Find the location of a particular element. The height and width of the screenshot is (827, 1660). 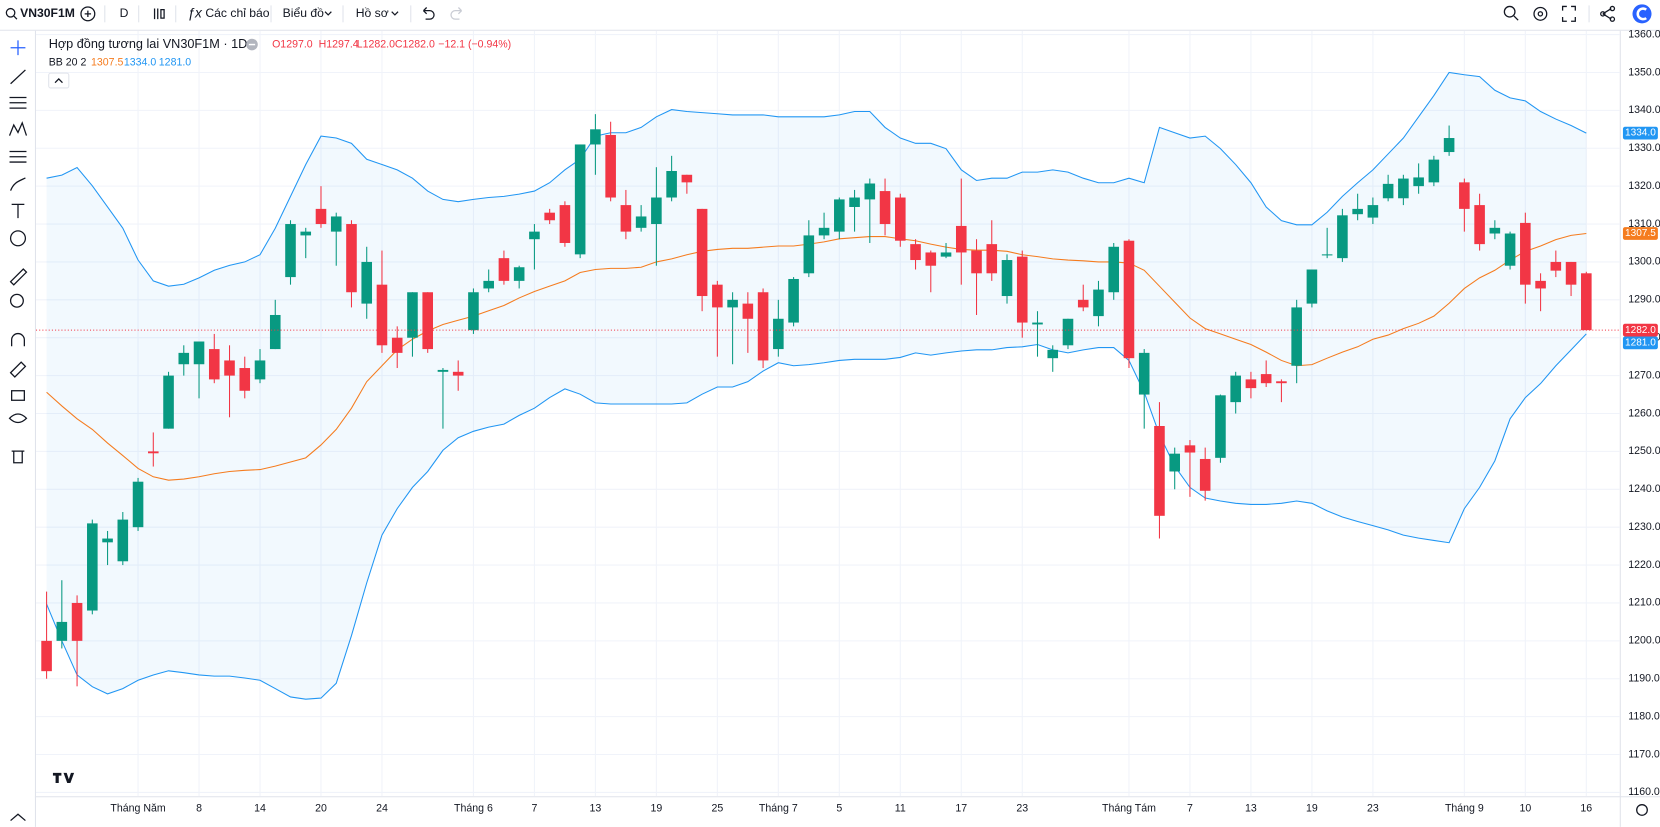

interval: D is located at coordinates (124, 13).